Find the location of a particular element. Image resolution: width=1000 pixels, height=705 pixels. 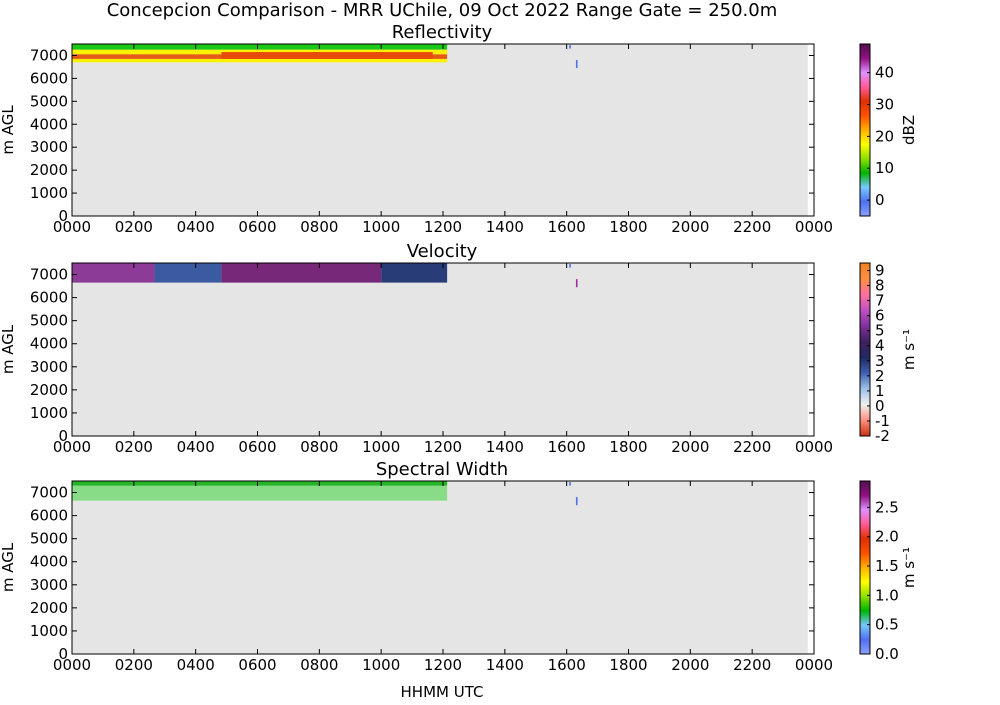

colorbar-tick-label: 1.5 is located at coordinates (887, 566).